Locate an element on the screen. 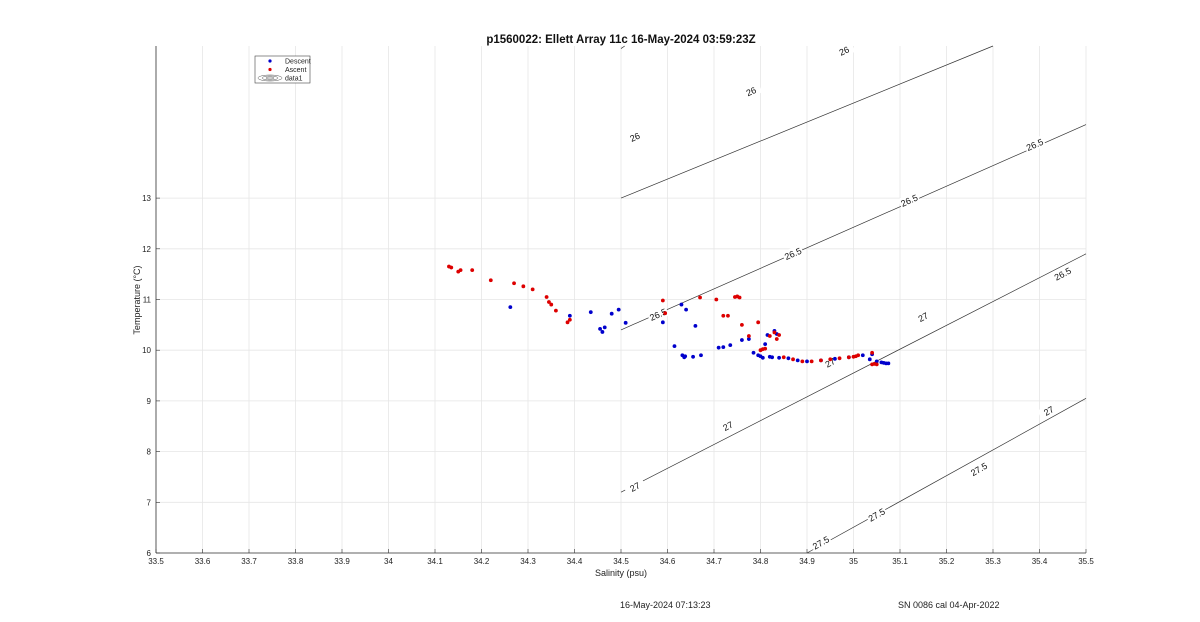  legend-box is located at coordinates (282, 69).